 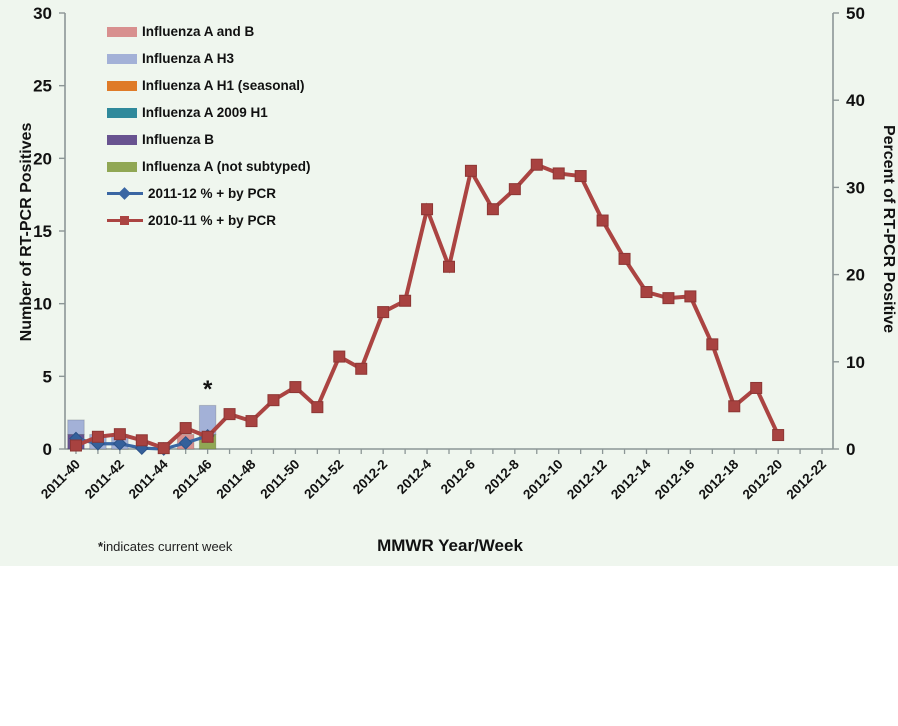 What do you see at coordinates (543, 480) in the screenshot?
I see `x-axis-tick-label: 2012-10` at bounding box center [543, 480].